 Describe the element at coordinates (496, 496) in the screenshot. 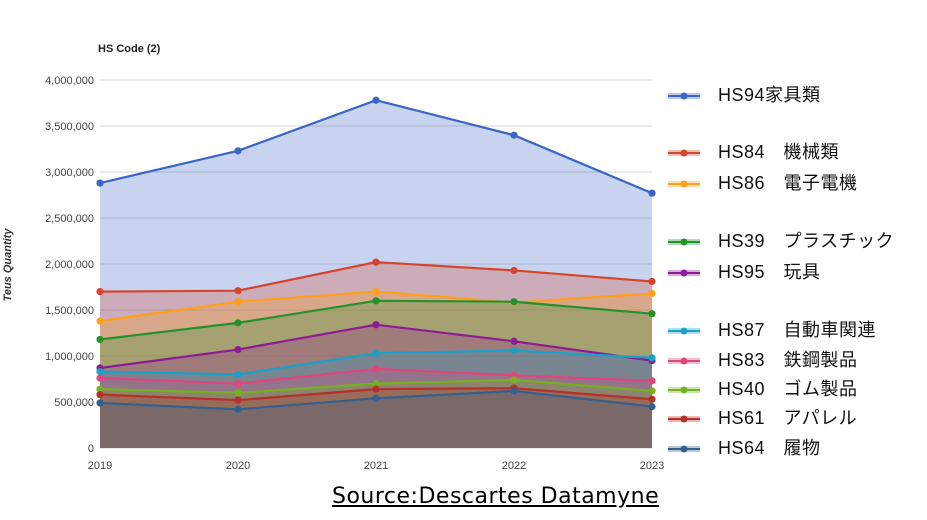

I see `source-caption: Source:Descartes Datamyne` at that location.